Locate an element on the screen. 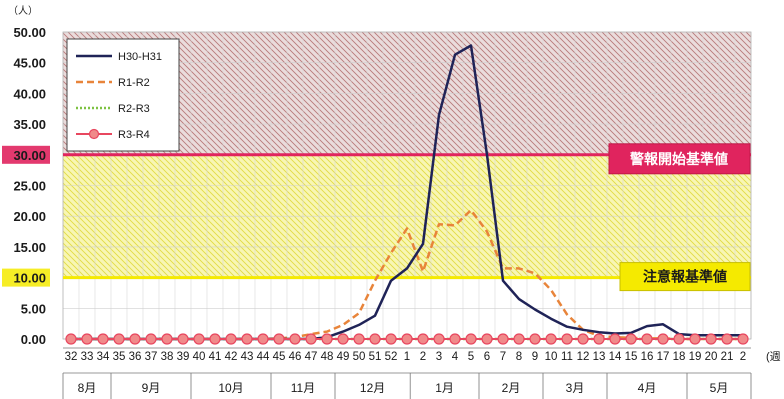  x-tick-label: 44 is located at coordinates (263, 357).